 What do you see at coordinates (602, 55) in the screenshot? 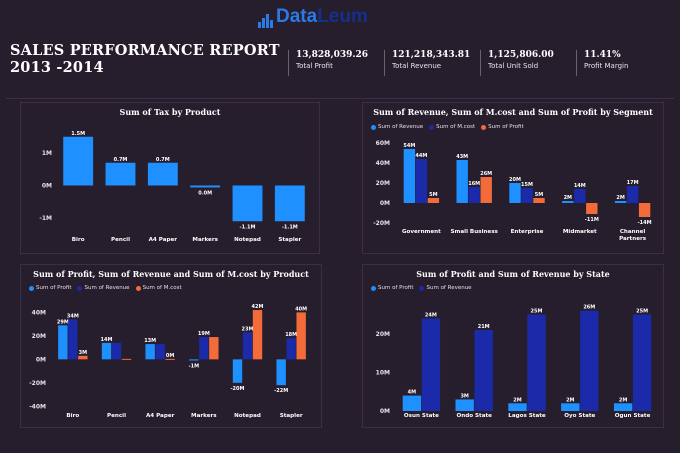
I see `kpi-value: 11.41%` at bounding box center [602, 55].